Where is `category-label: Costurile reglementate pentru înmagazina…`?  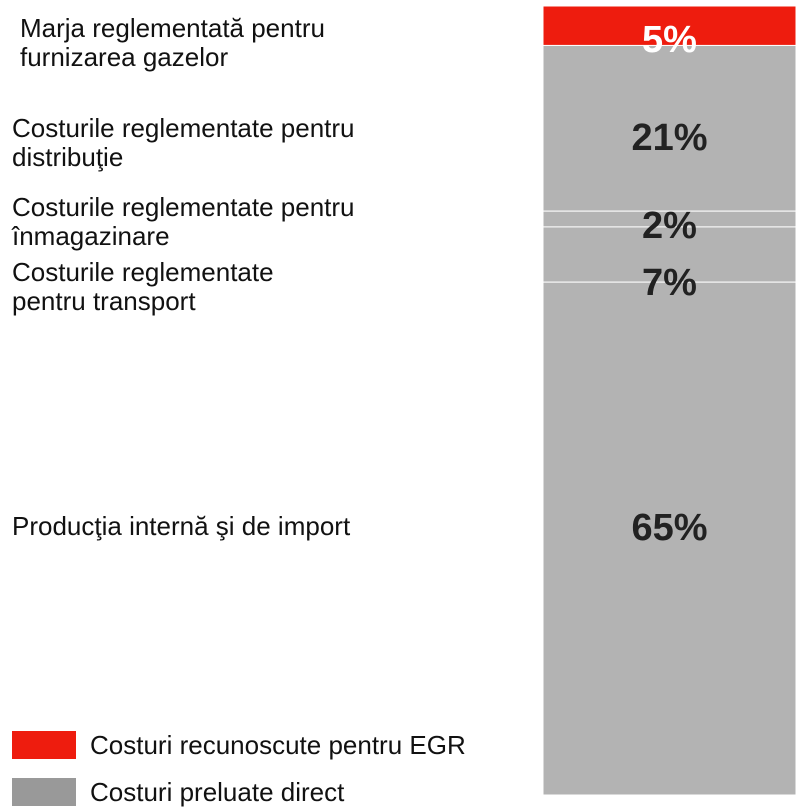 category-label: Costurile reglementate pentru înmagazina… is located at coordinates (183, 221).